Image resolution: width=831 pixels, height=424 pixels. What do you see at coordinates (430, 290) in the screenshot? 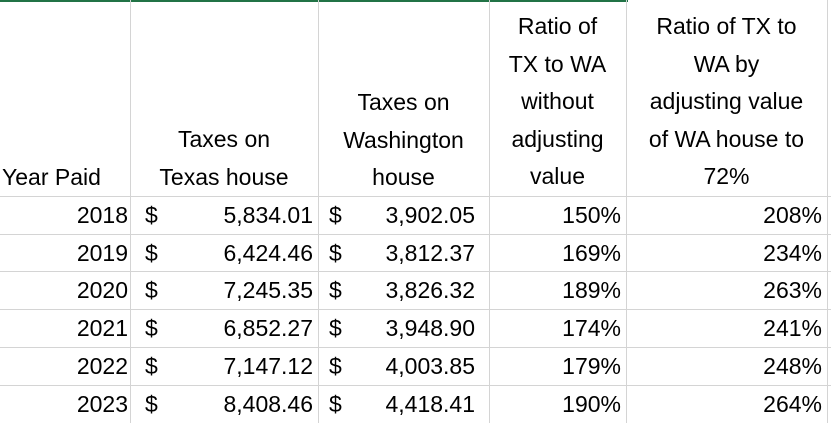
I see `cell-wa-taxes: 3,826.32` at bounding box center [430, 290].